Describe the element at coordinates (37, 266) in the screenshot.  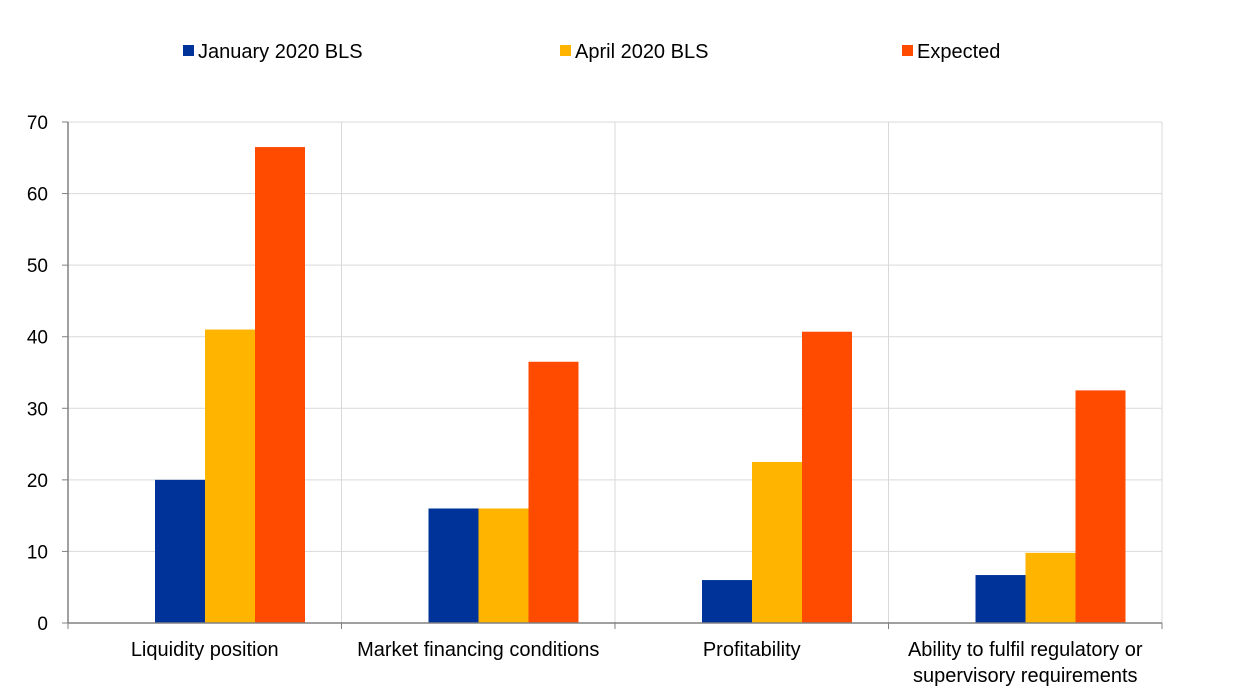
I see `y-tick-label-50: 50` at that location.